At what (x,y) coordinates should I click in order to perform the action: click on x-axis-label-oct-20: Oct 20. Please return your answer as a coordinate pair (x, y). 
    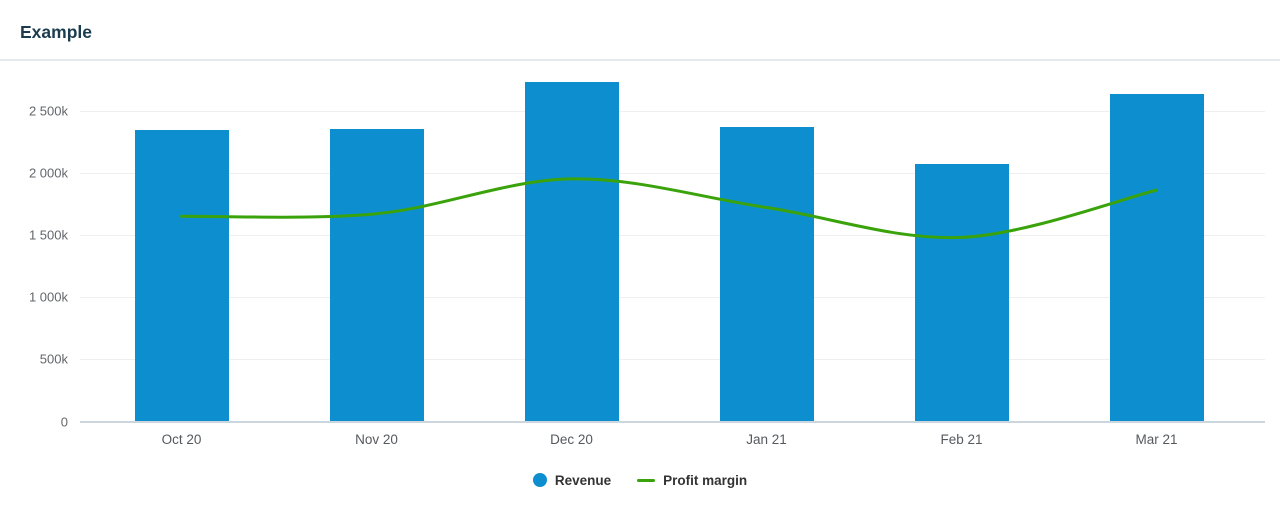
    Looking at the image, I should click on (181, 439).